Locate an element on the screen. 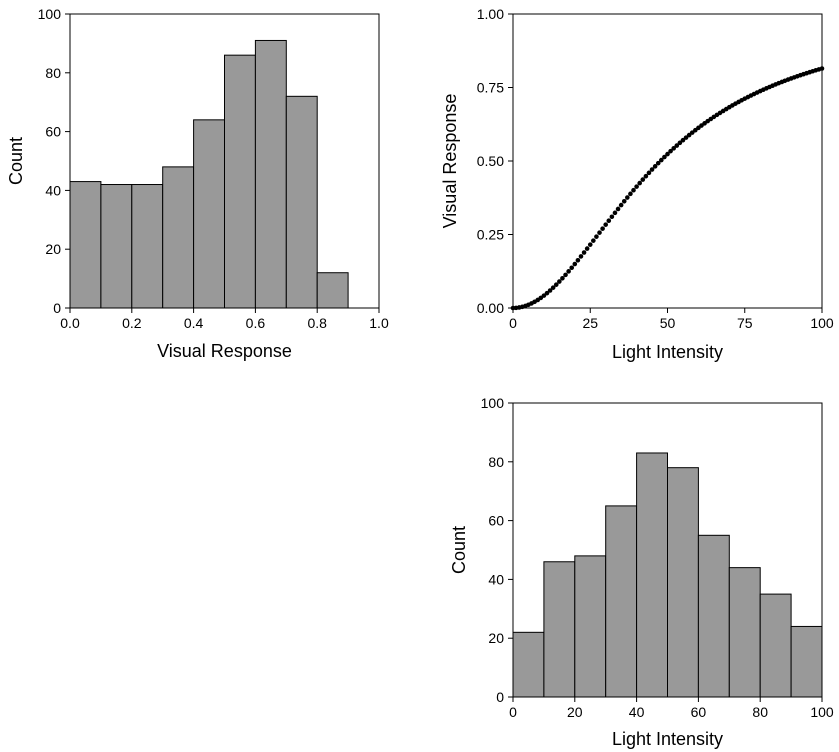 The image size is (839, 752). response-histogram-ytick-label: 80 is located at coordinates (53, 73).